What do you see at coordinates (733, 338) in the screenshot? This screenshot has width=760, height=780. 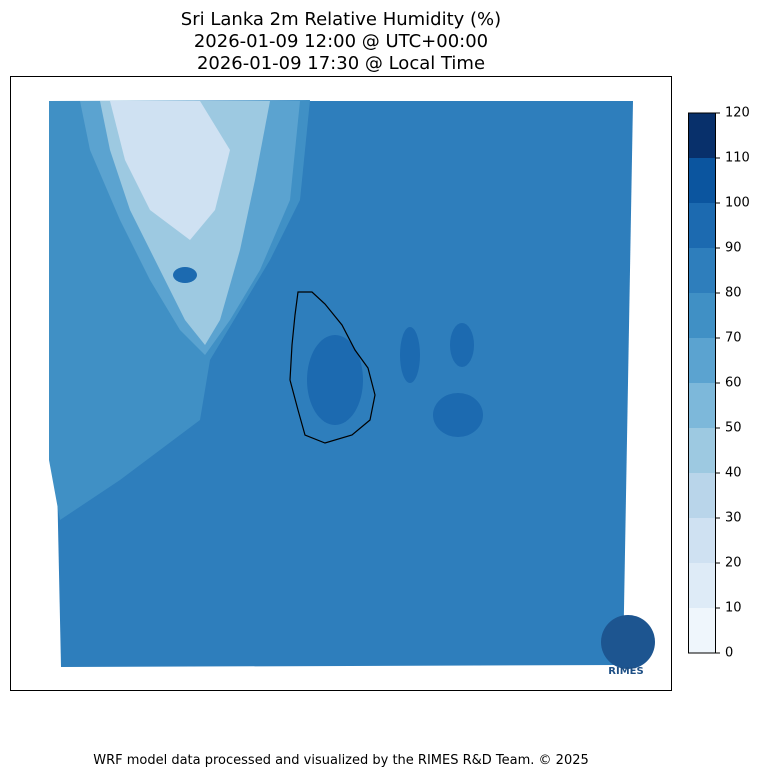 I see `colorbar-tick-label: 70` at bounding box center [733, 338].